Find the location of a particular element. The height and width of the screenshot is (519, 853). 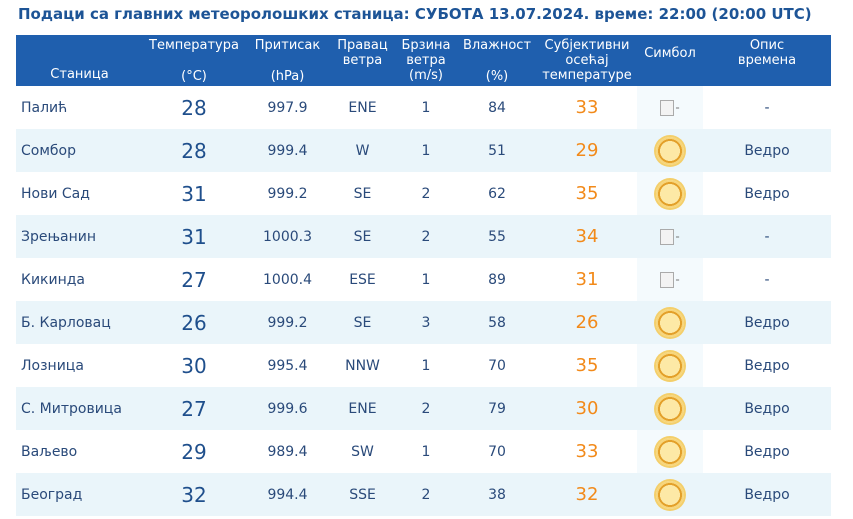

col-temperature-label: Температура is located at coordinates (194, 45).